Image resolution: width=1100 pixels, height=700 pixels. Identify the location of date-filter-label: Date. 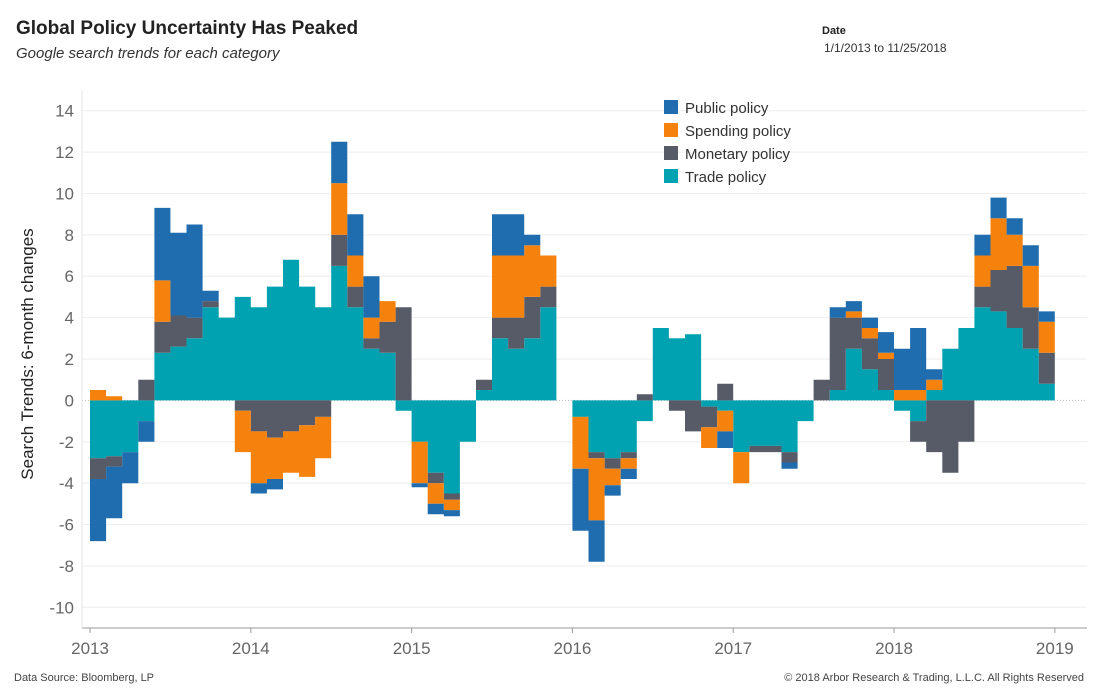
(834, 31).